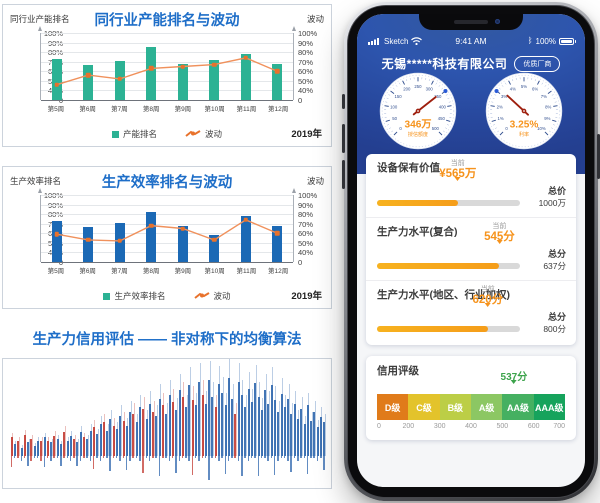 The width and height of the screenshot is (600, 503). I want to click on y-tick-label: 50%, so click(306, 81).